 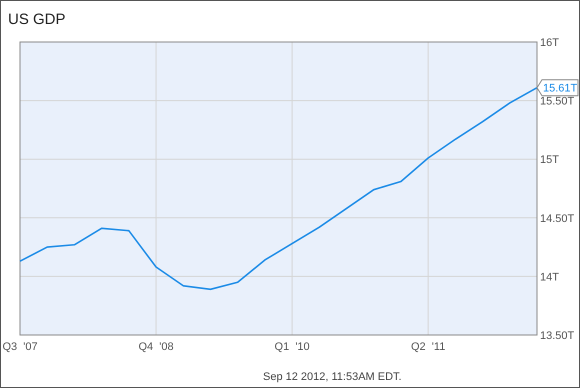 I want to click on x-tick-label: Q2 '11, so click(x=428, y=347).